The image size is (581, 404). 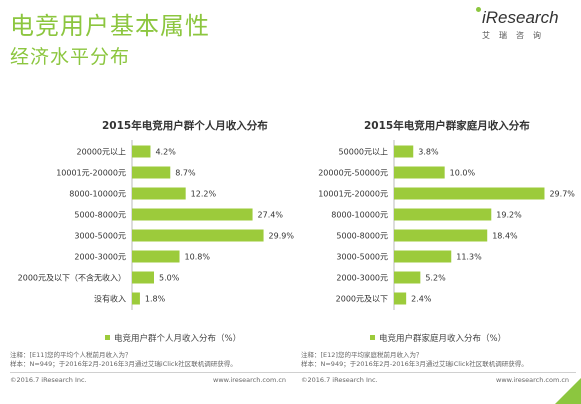 What do you see at coordinates (520, 17) in the screenshot?
I see `logo-brand: iResearch` at bounding box center [520, 17].